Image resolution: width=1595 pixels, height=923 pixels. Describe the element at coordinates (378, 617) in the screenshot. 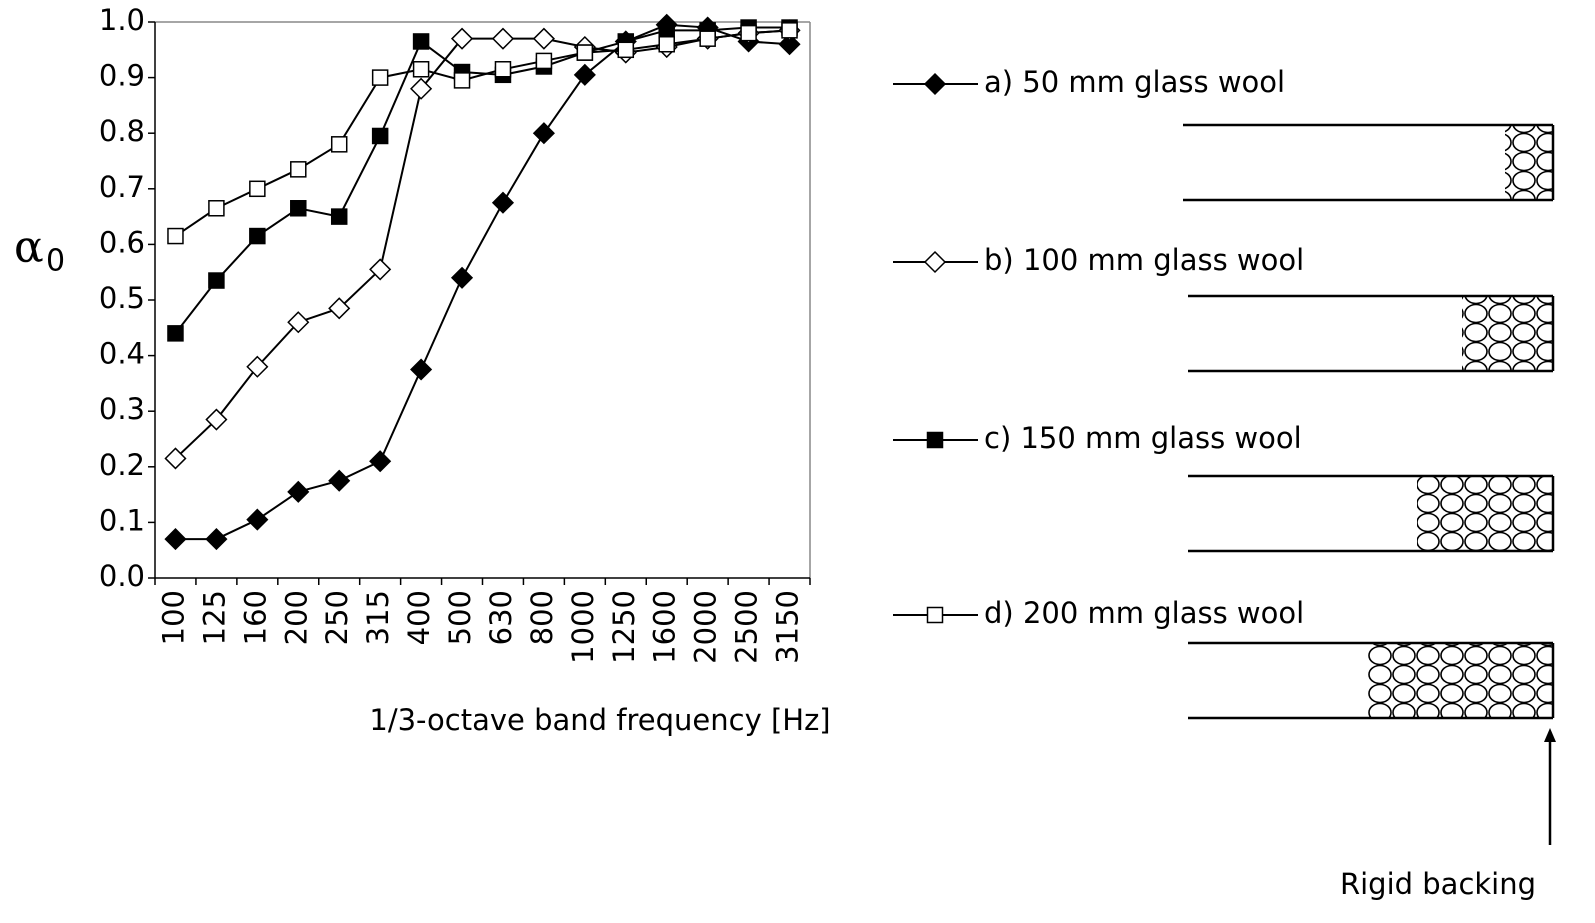

I see `x-tick-label: 315` at that location.